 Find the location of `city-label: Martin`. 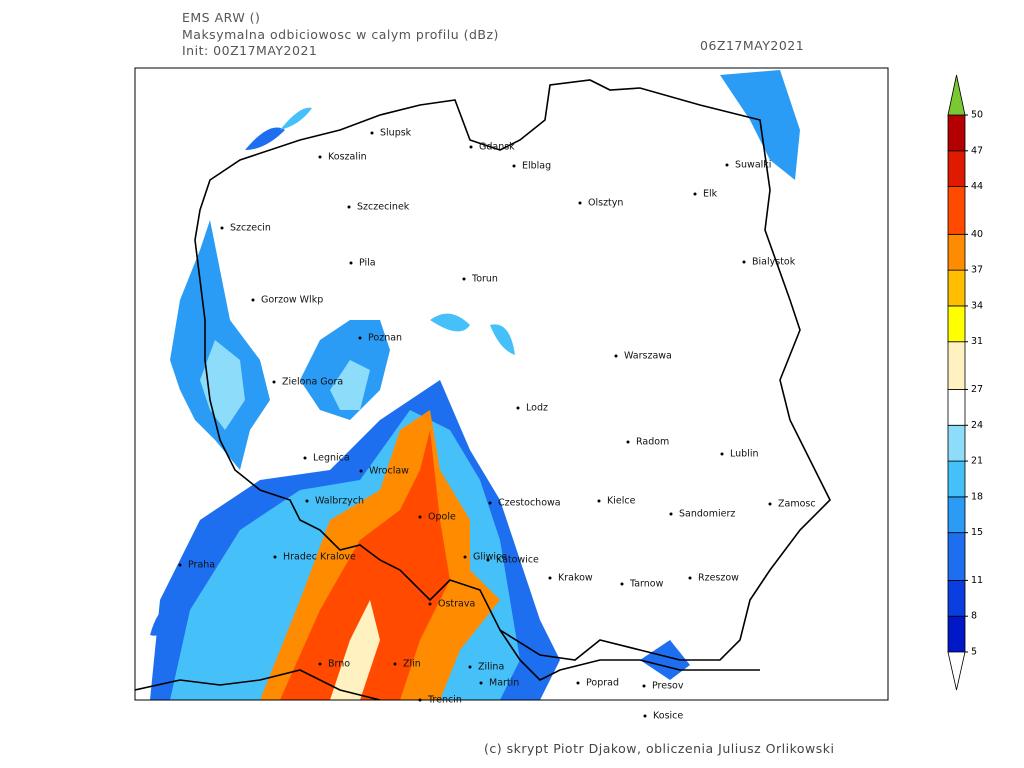

city-label: Martin is located at coordinates (504, 683).